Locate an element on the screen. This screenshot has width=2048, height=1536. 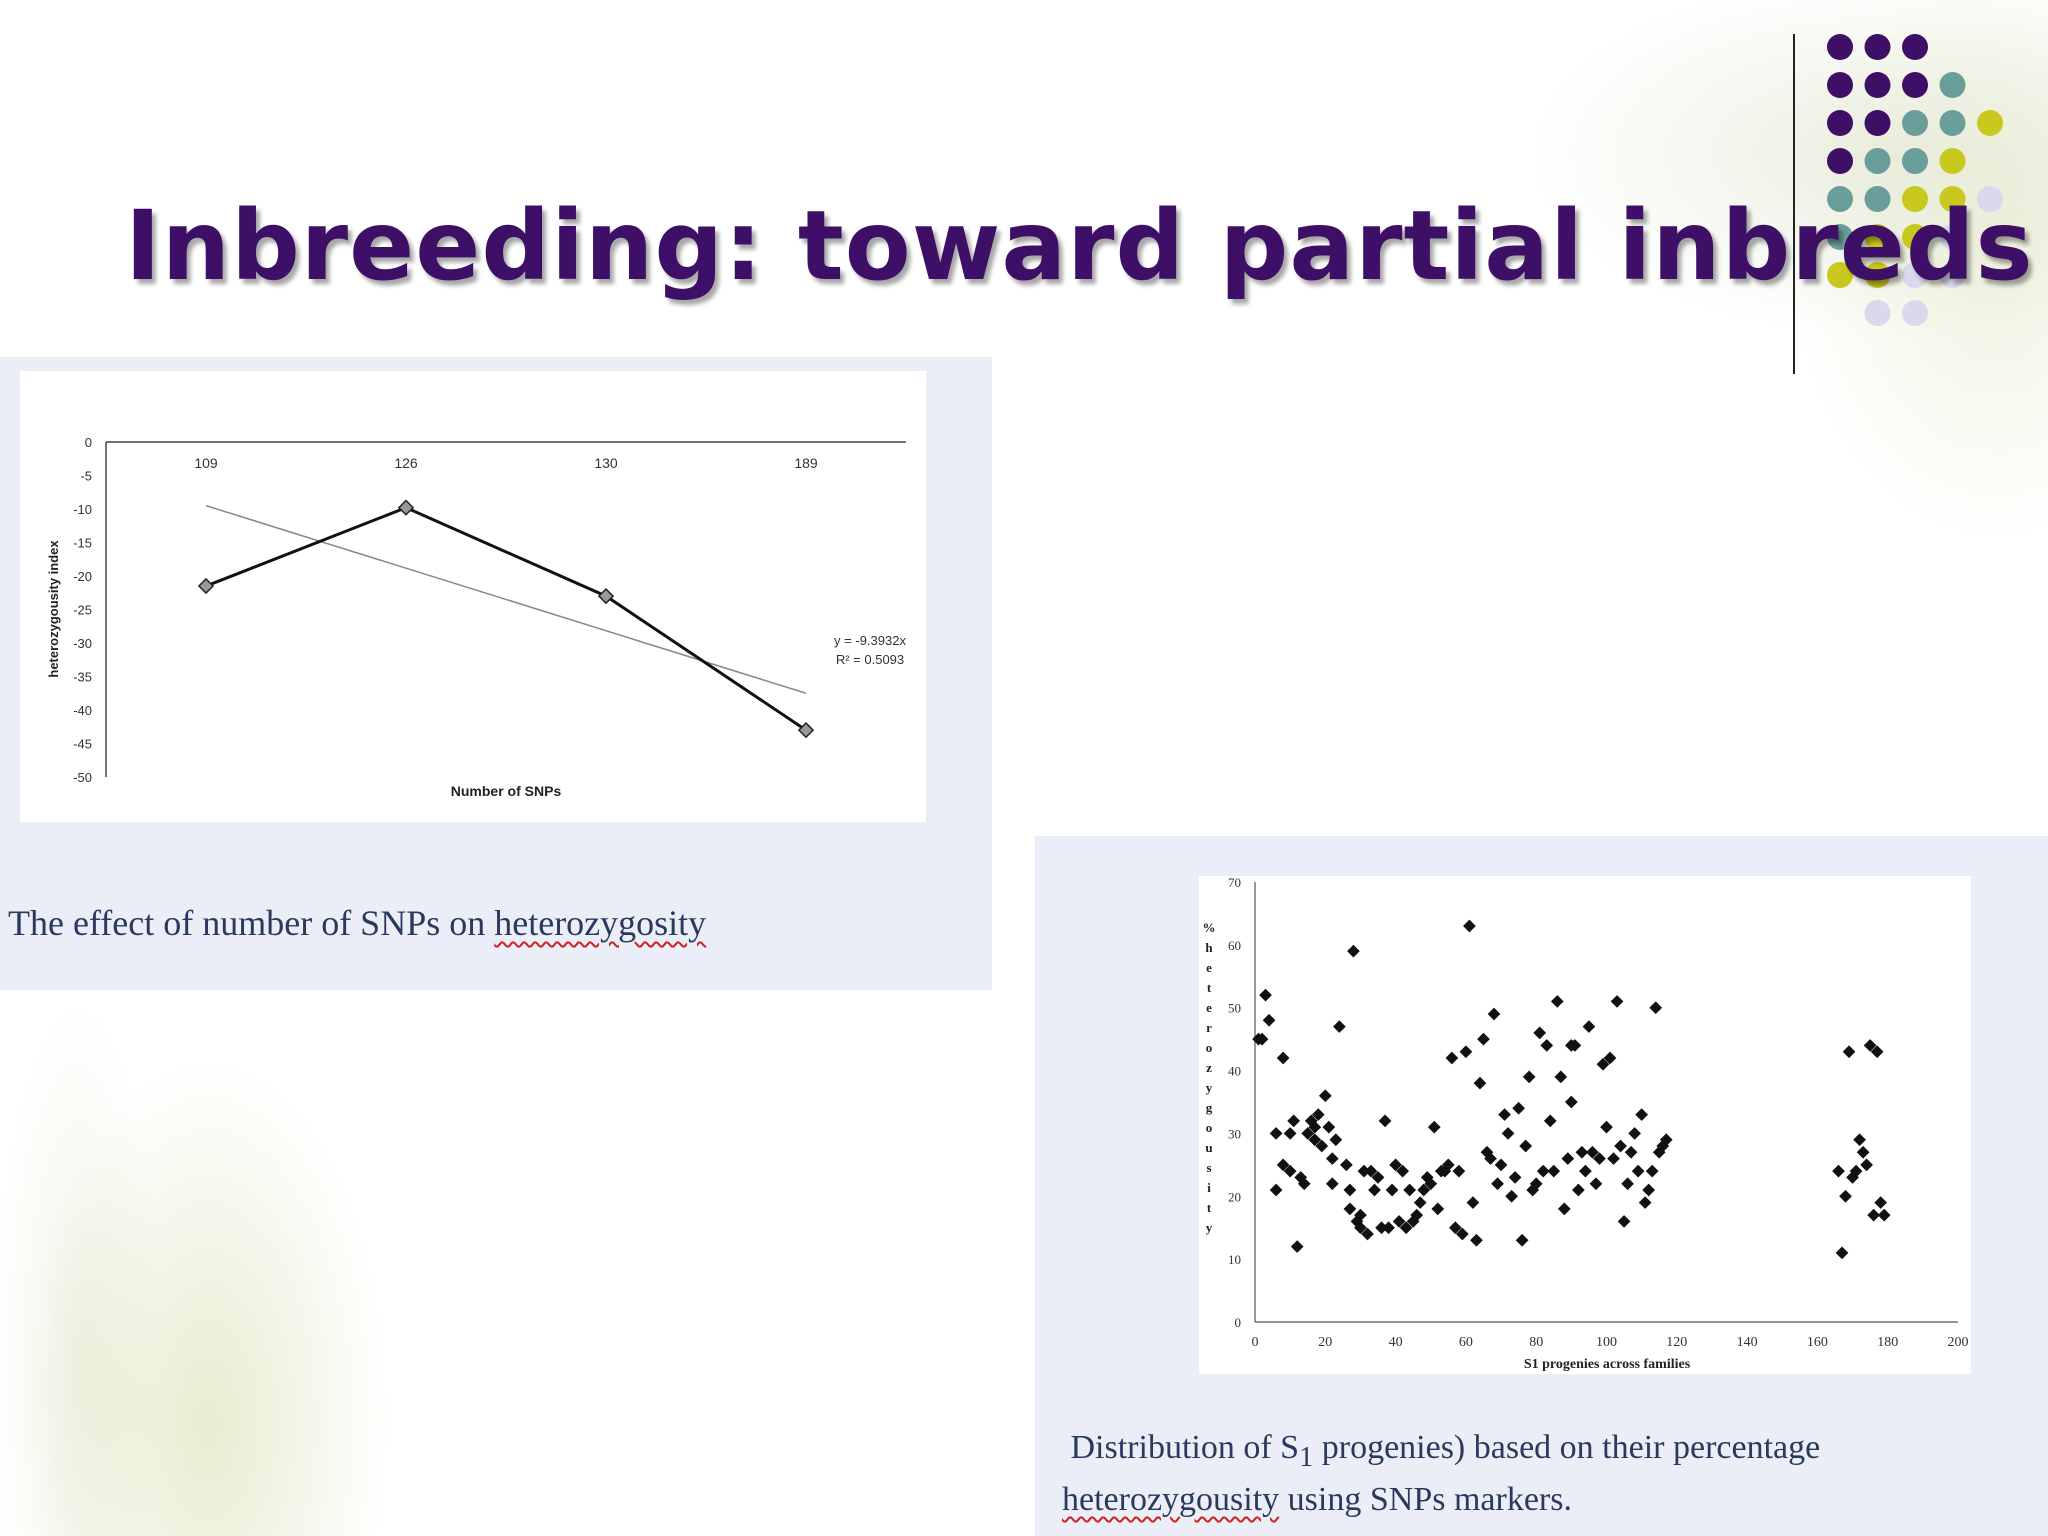
chart1-x-tick-label: 189 is located at coordinates (806, 463).